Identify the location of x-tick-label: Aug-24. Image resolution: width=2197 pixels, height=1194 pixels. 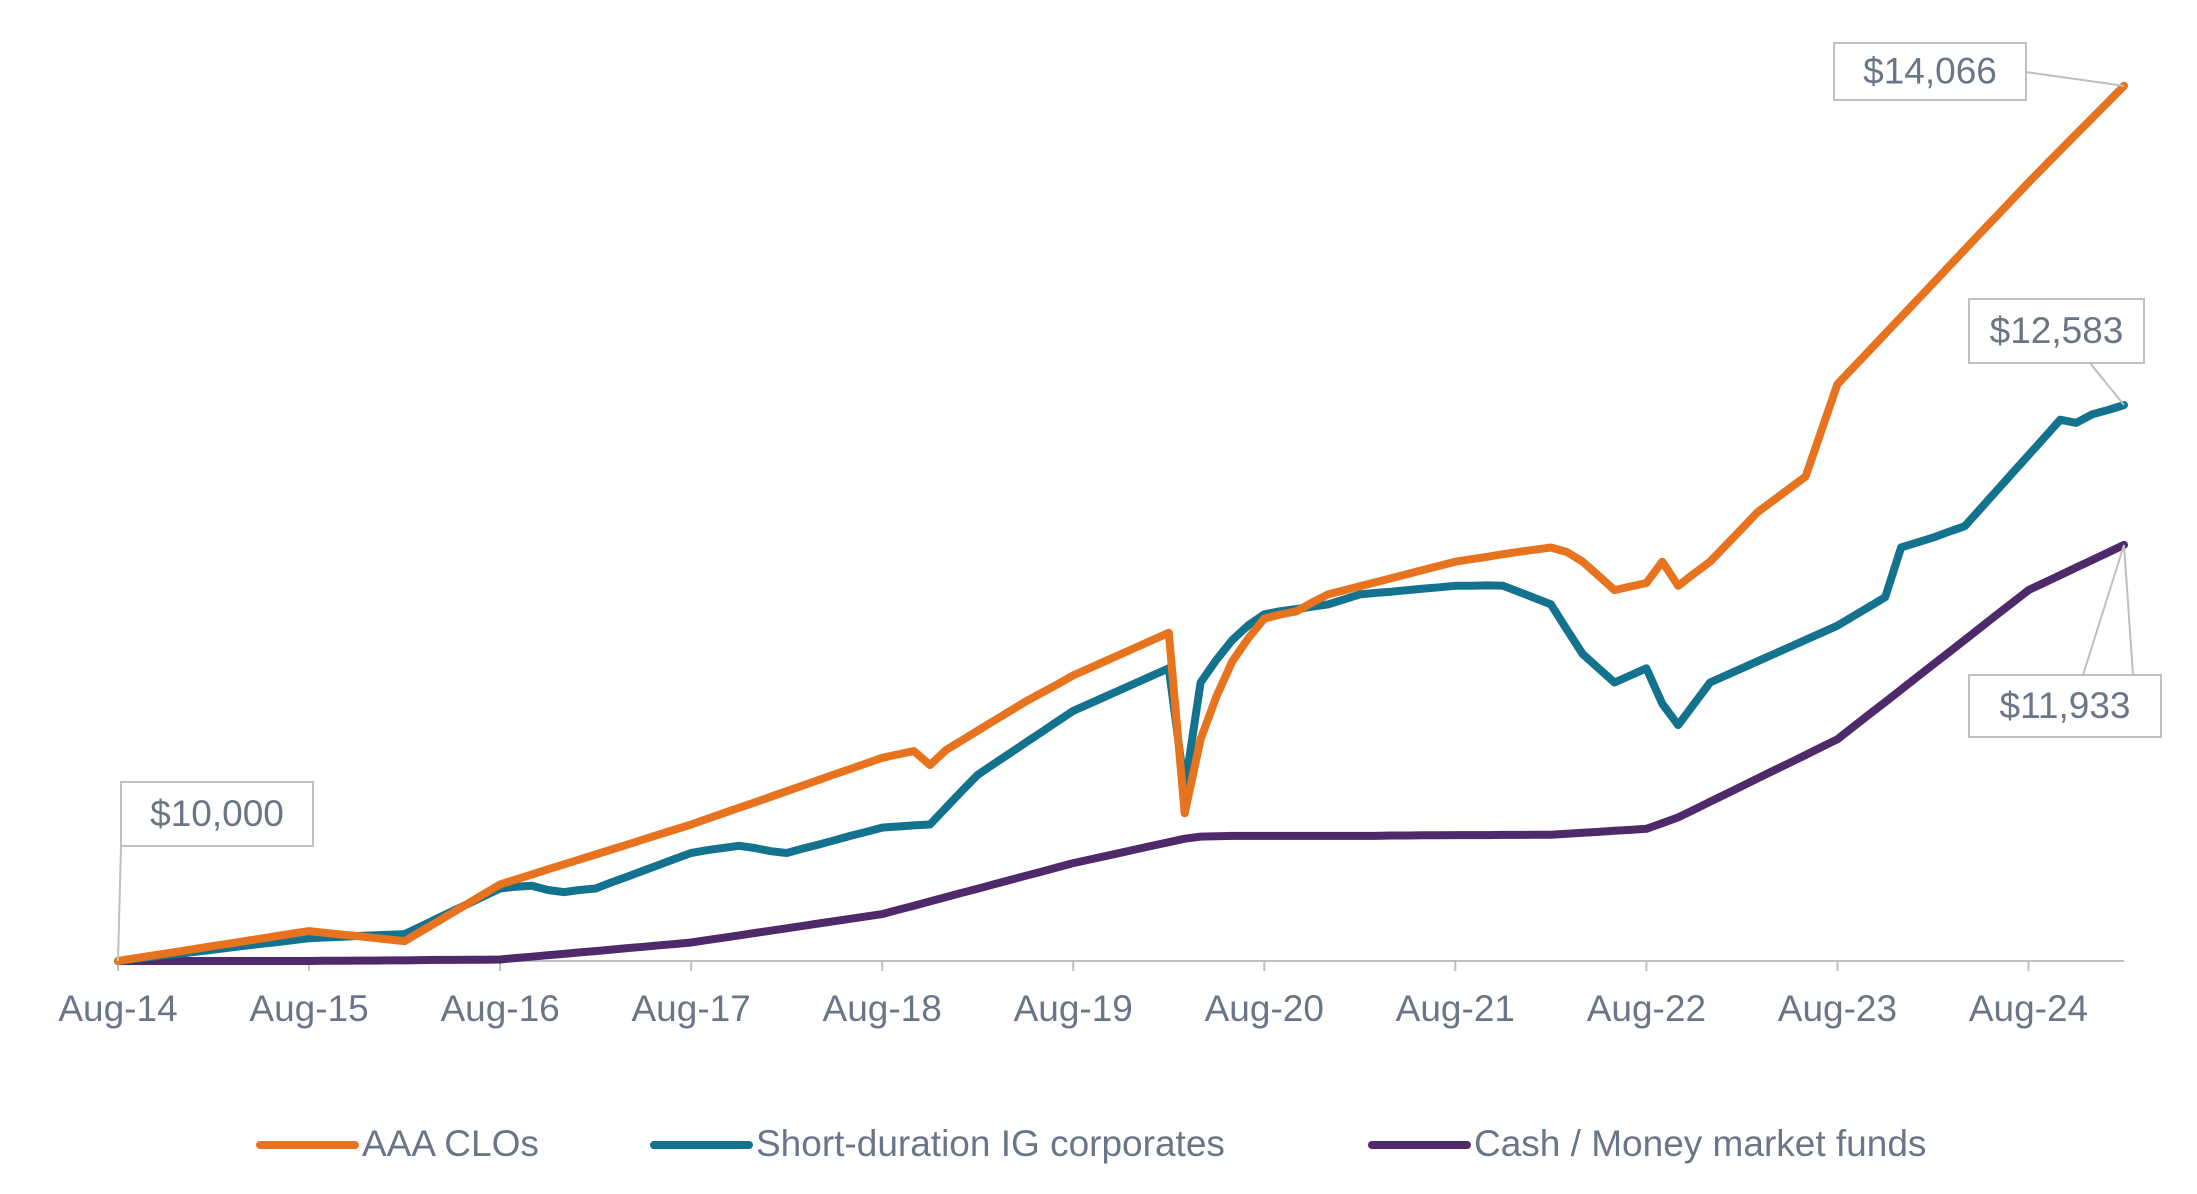
(2028, 1008).